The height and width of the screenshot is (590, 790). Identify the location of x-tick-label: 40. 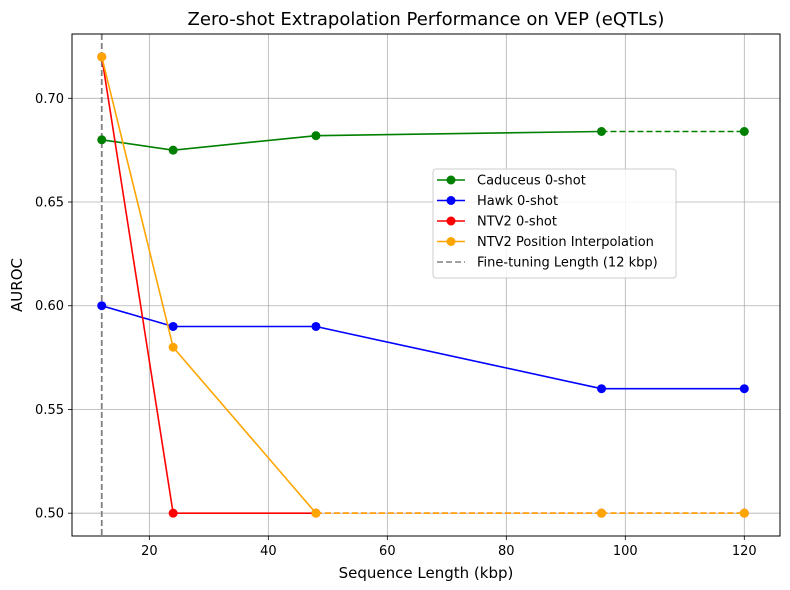
(268, 551).